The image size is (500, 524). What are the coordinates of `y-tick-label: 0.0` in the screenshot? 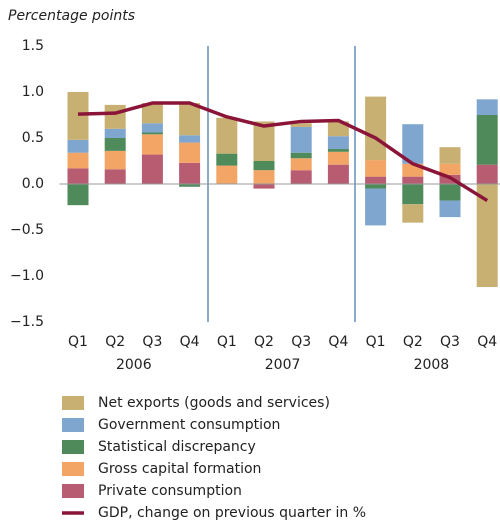 It's located at (33, 184).